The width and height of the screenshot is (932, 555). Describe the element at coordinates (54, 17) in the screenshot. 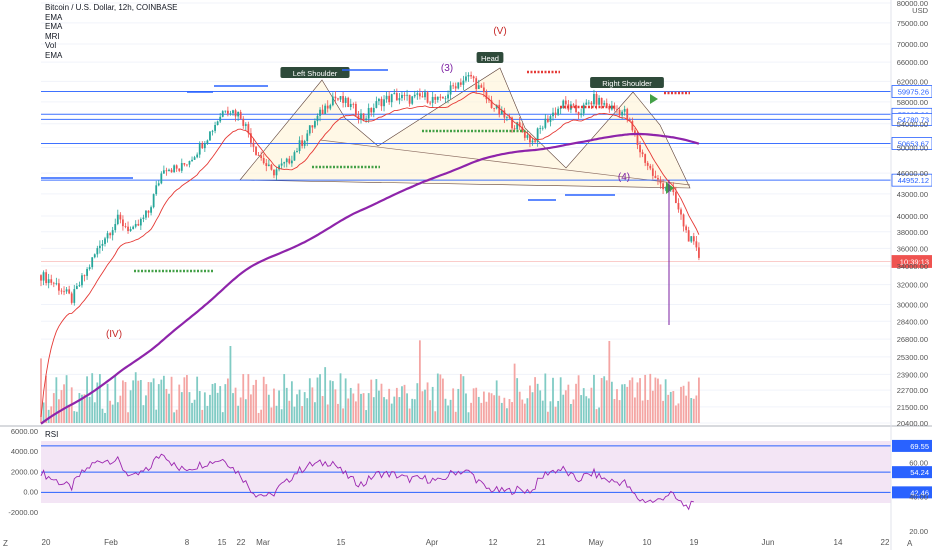

I see `legend-indicator-ema: EMA` at that location.